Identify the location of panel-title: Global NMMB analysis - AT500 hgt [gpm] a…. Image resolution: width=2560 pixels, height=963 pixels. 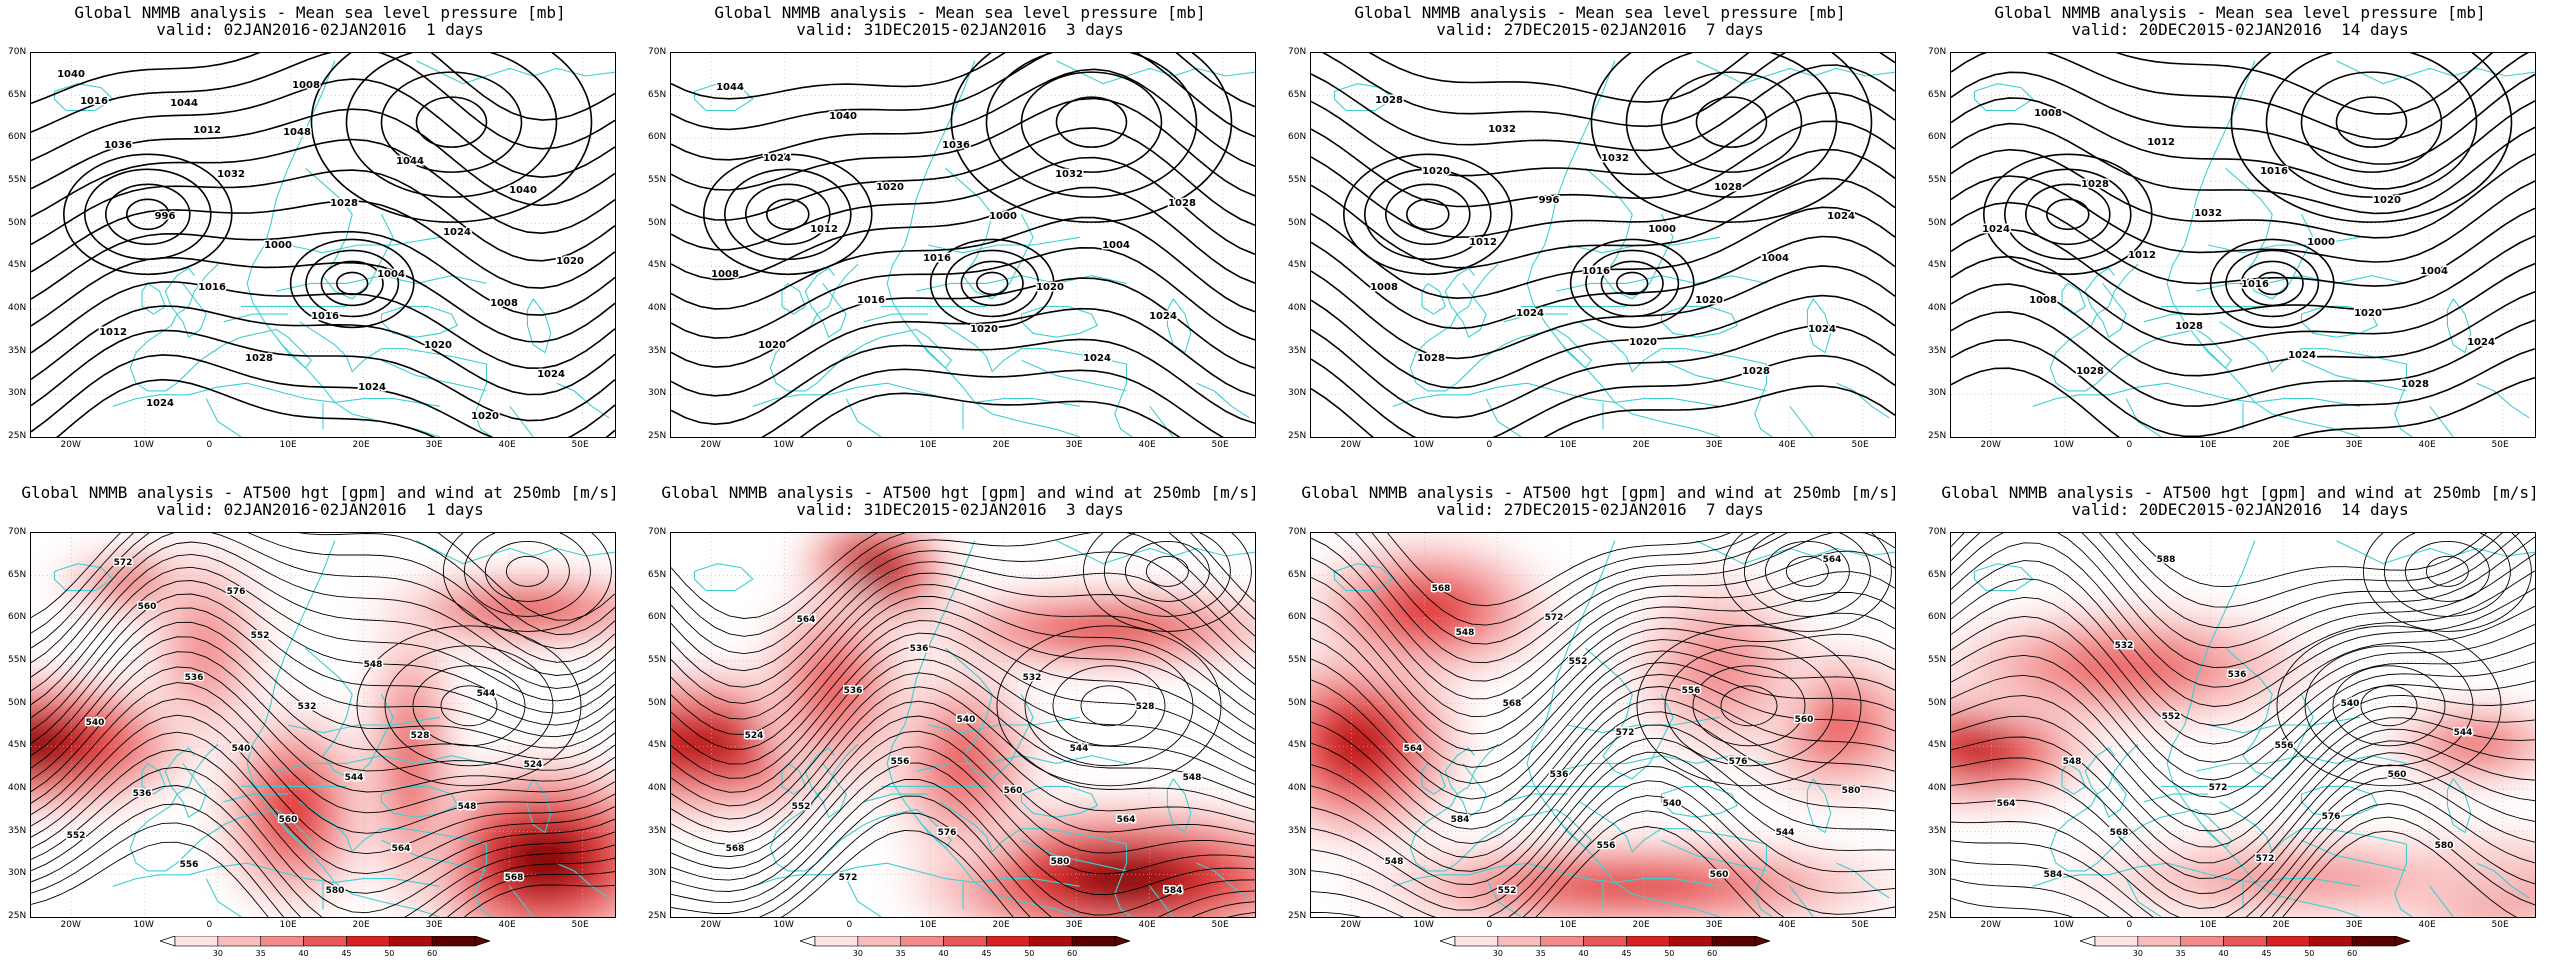
(2240, 492).